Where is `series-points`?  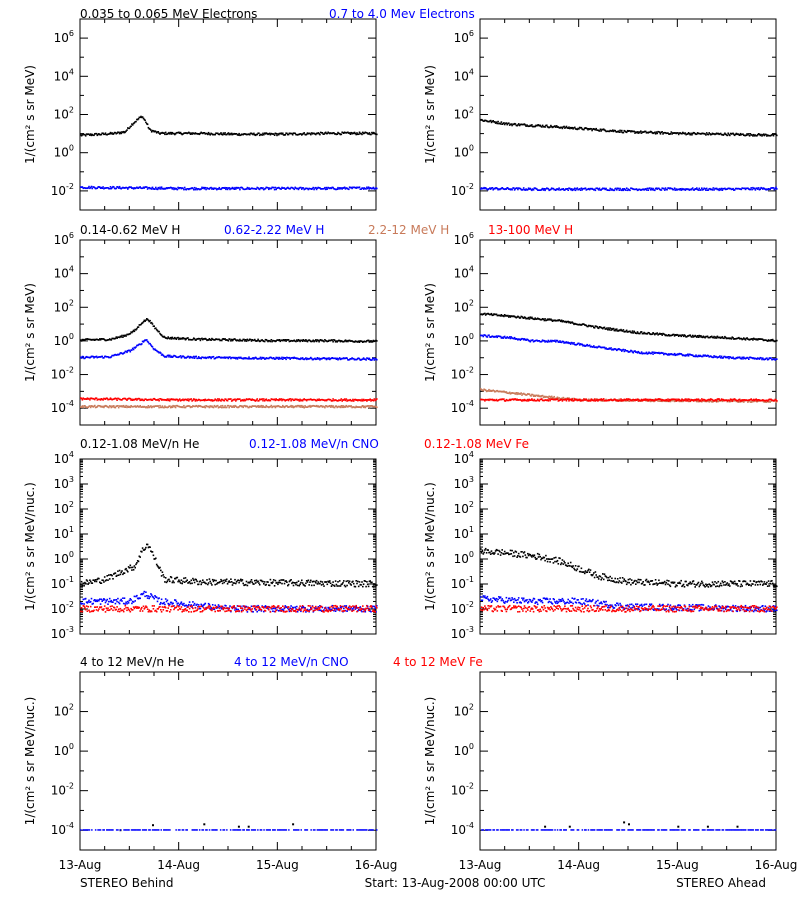
series-points is located at coordinates (229, 126).